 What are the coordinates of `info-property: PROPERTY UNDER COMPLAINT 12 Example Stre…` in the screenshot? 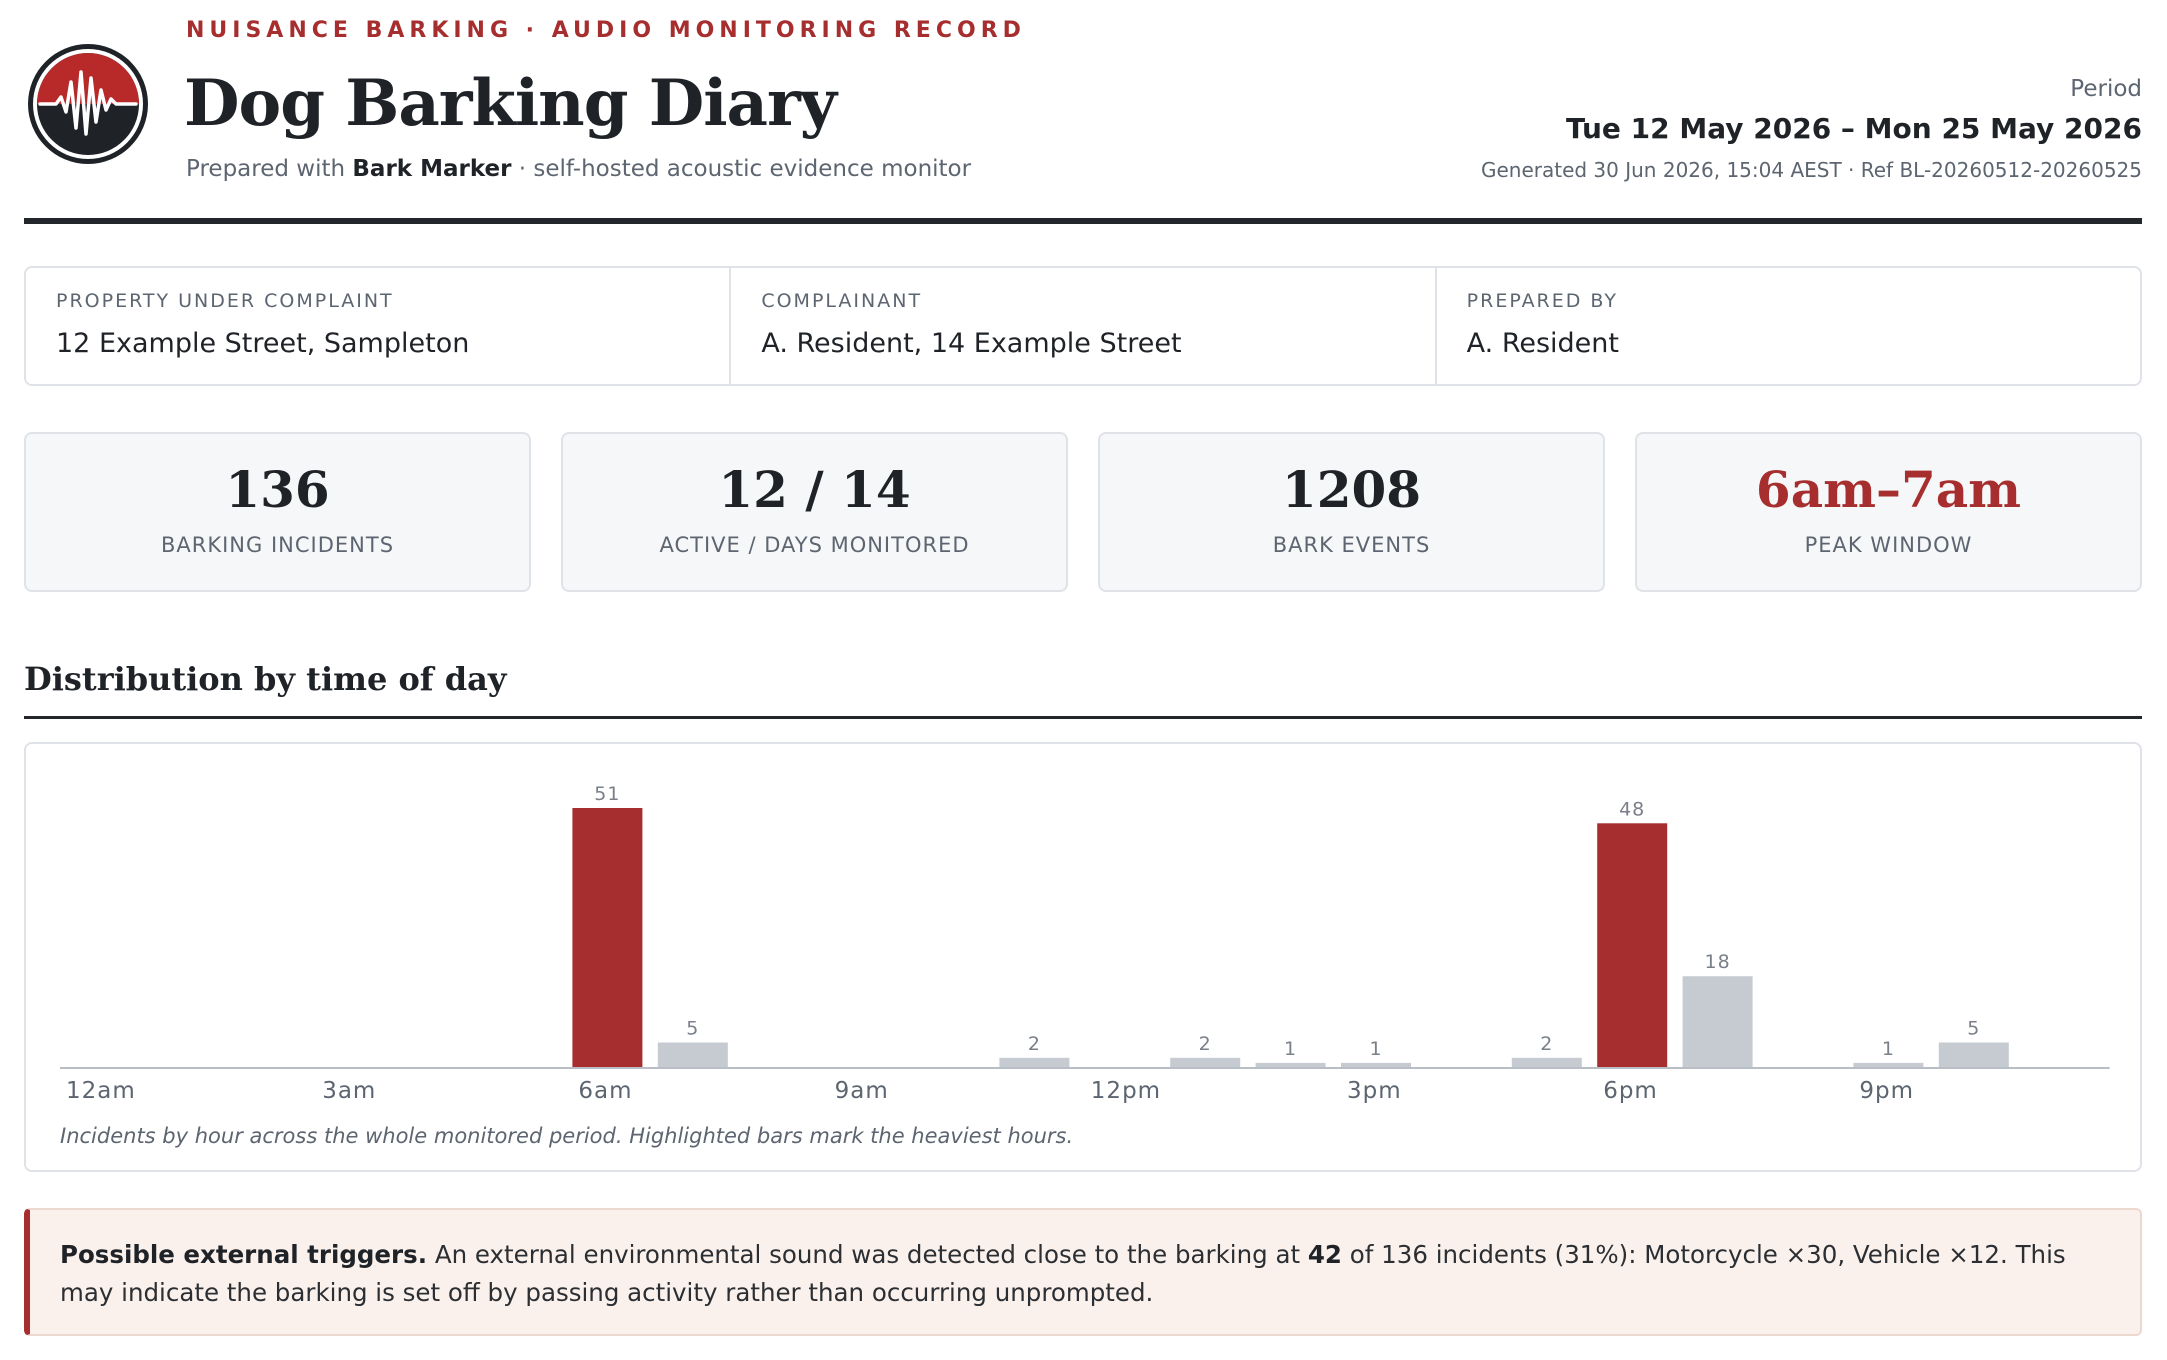 It's located at (379, 326).